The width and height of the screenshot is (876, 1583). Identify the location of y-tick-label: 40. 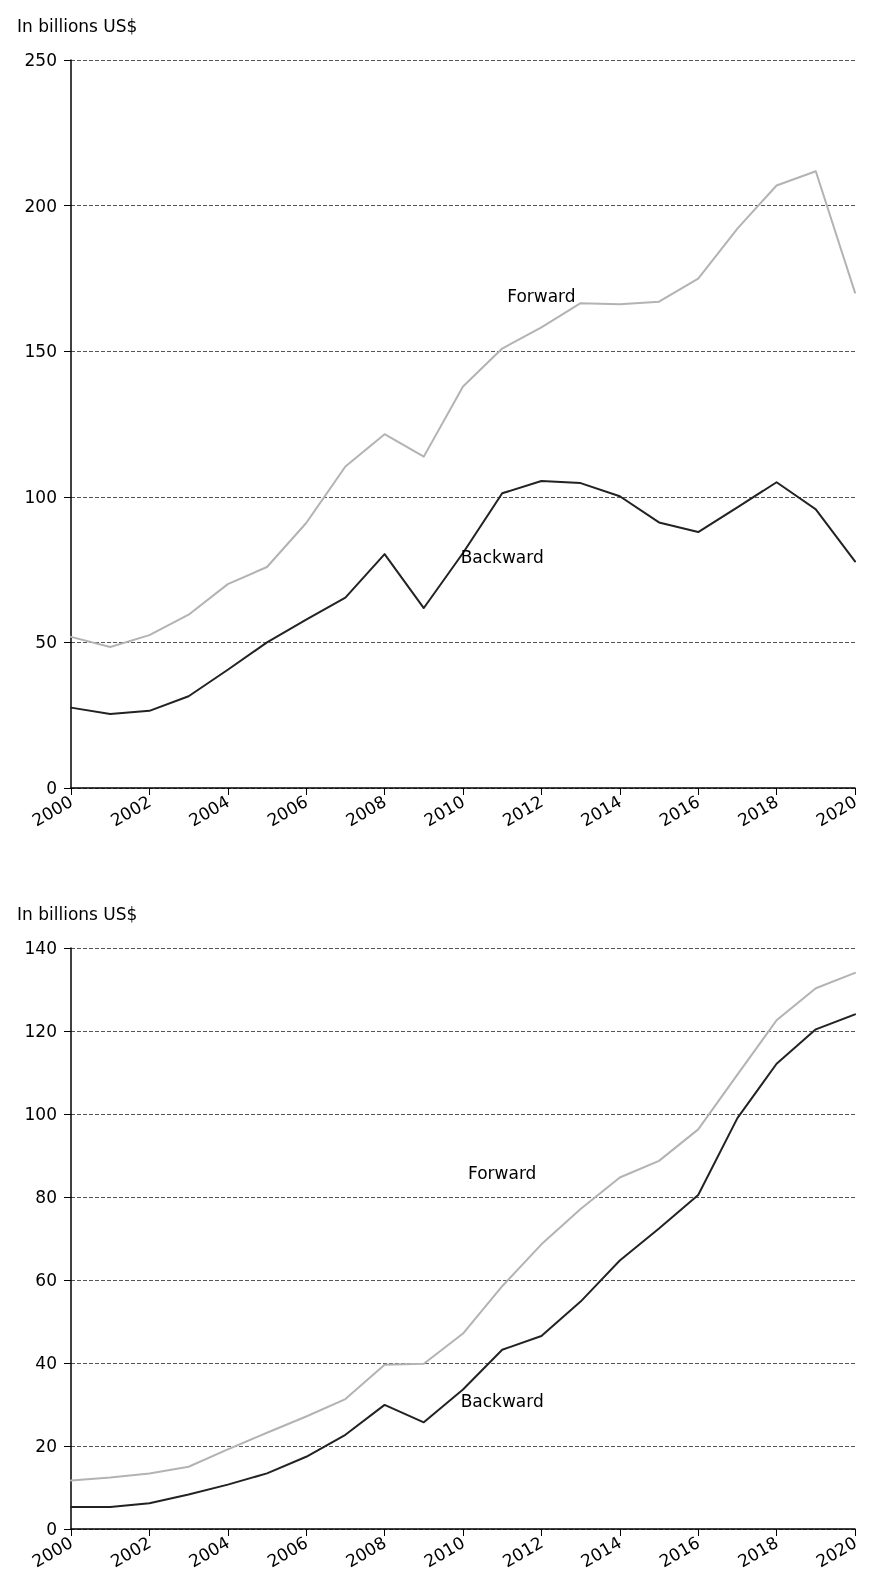
(46, 1363).